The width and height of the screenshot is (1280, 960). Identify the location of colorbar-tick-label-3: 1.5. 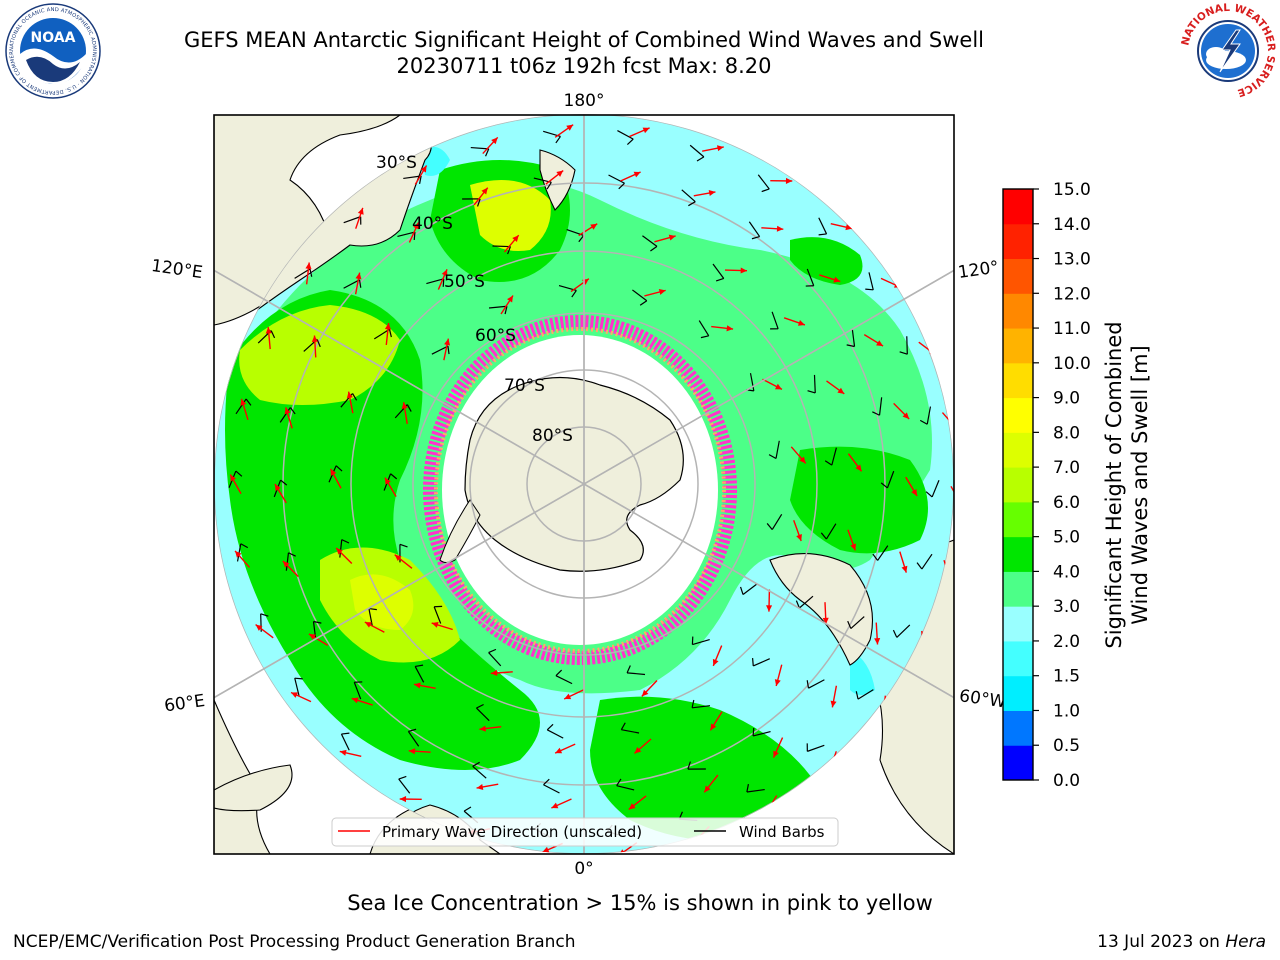
(1066, 677).